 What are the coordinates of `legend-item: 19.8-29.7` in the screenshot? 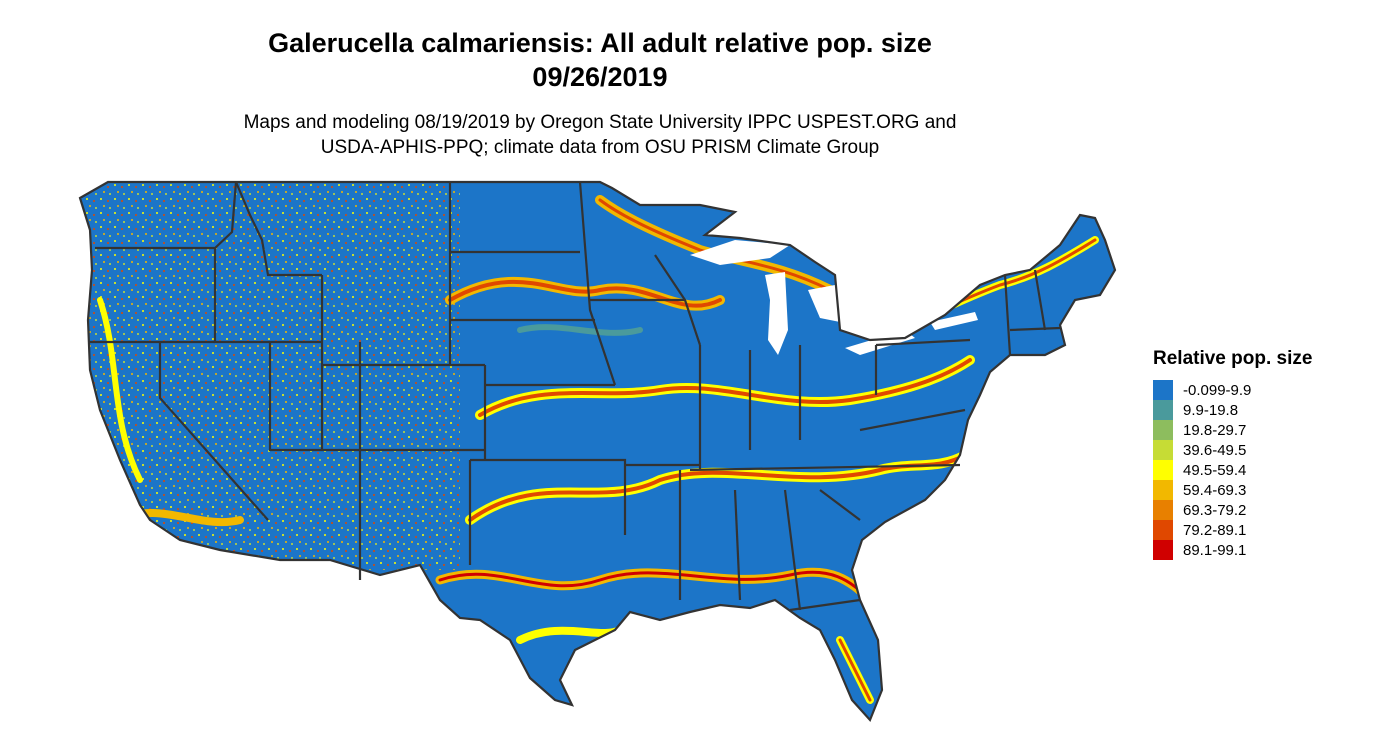 It's located at (1232, 430).